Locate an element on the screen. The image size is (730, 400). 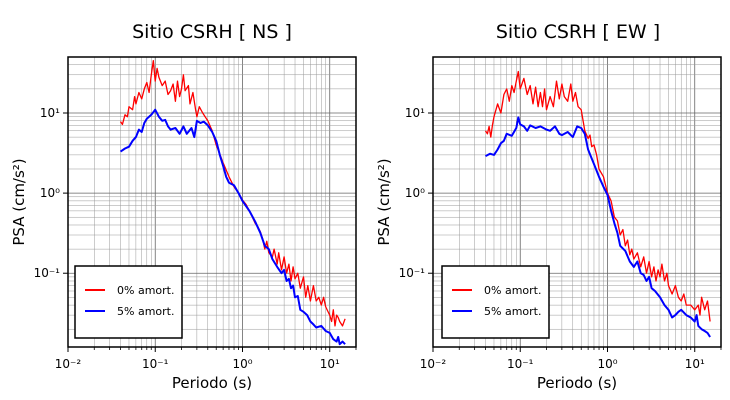
chart-title: Sitio CSRH [ EW ] is located at coordinates (578, 32).